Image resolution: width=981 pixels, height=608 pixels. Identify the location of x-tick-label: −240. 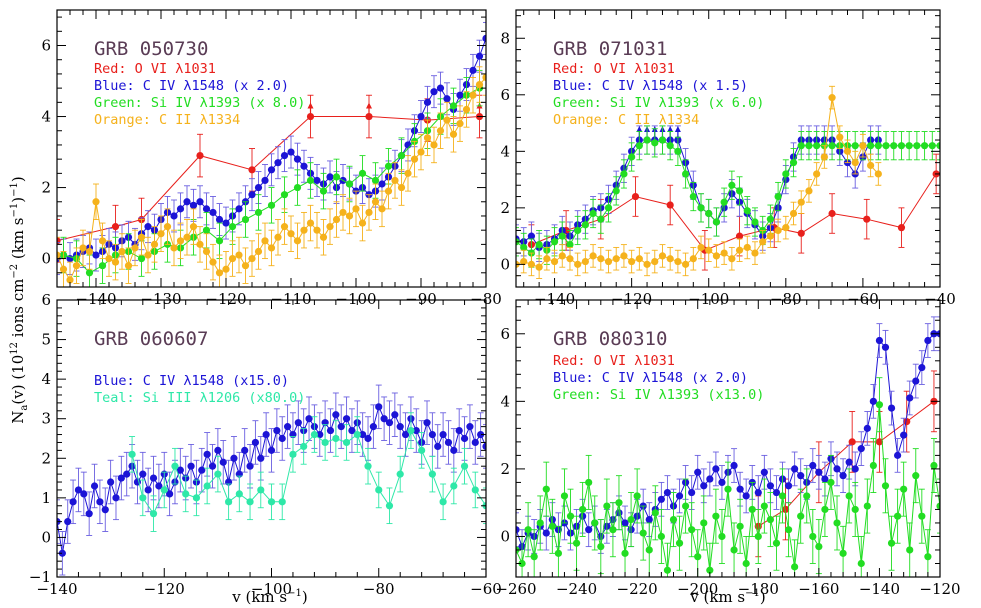
(576, 589).